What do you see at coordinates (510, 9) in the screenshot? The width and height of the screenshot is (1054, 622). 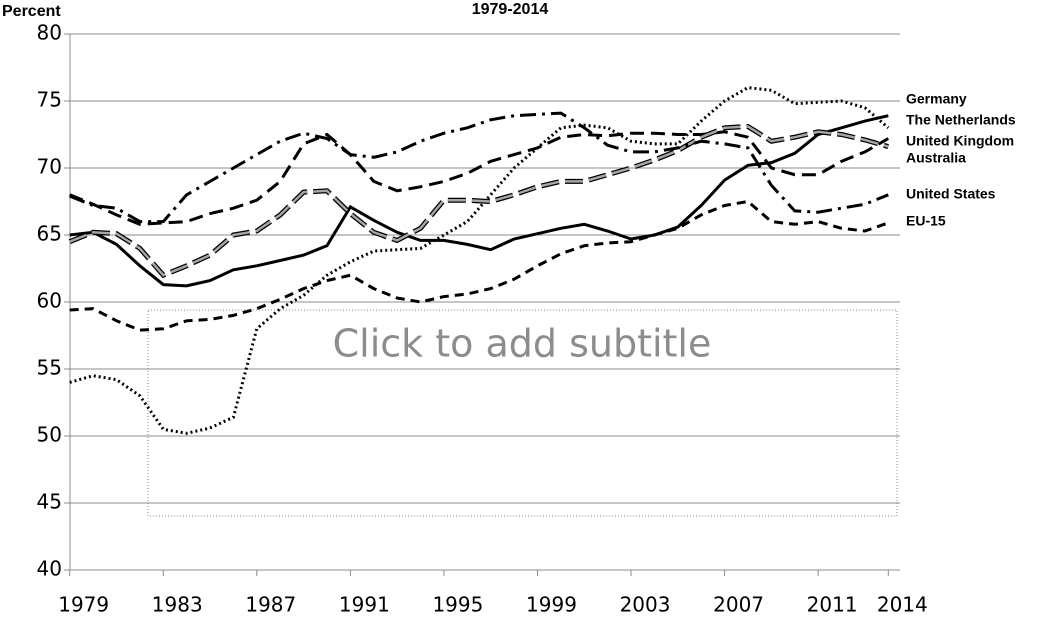 I see `chart-title: 1979-2014` at bounding box center [510, 9].